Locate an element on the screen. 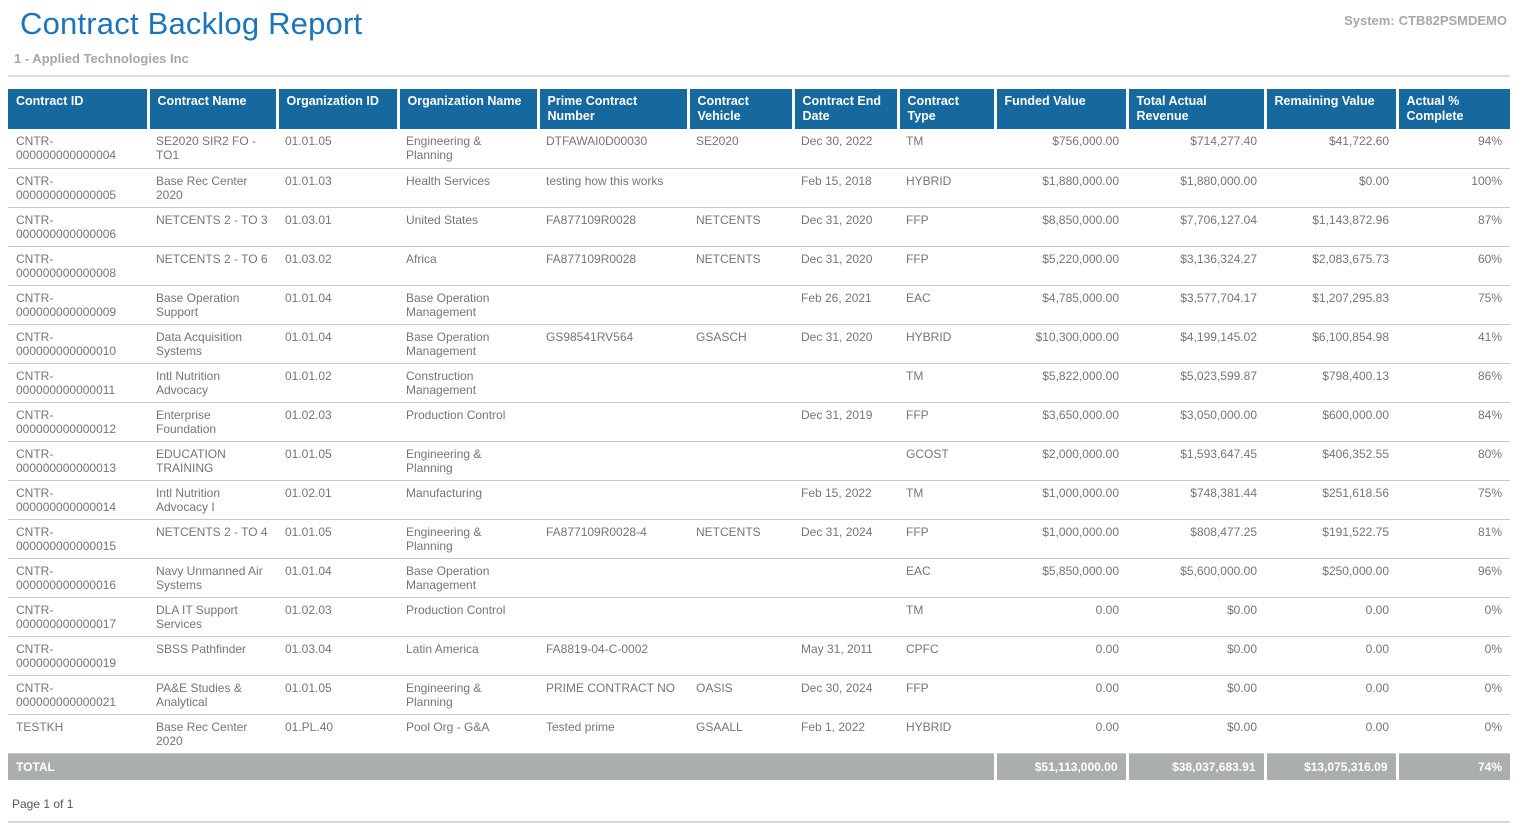 The width and height of the screenshot is (1517, 824). cell-contract-id: CNTR-000000000000016 is located at coordinates (78, 578).